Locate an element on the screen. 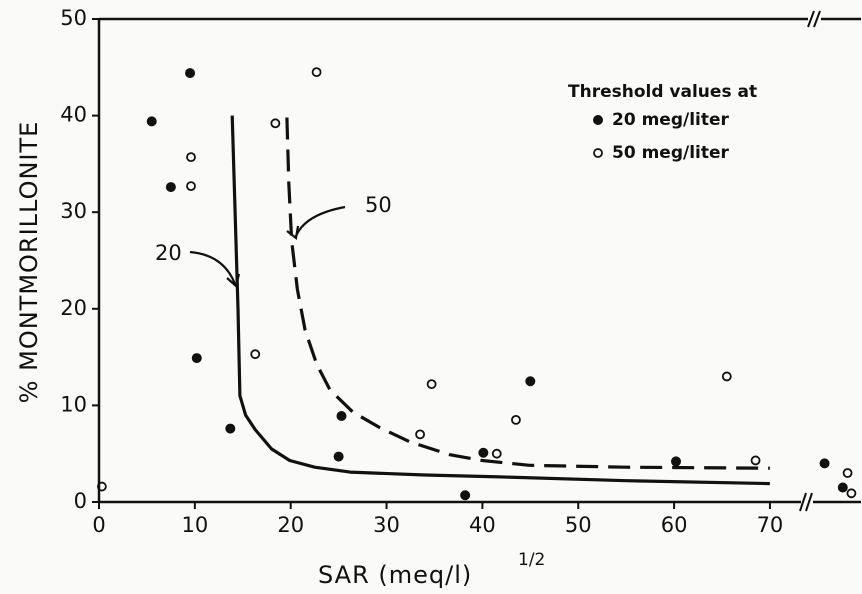  x-axis-label: SAR (meq/l) is located at coordinates (395, 575).